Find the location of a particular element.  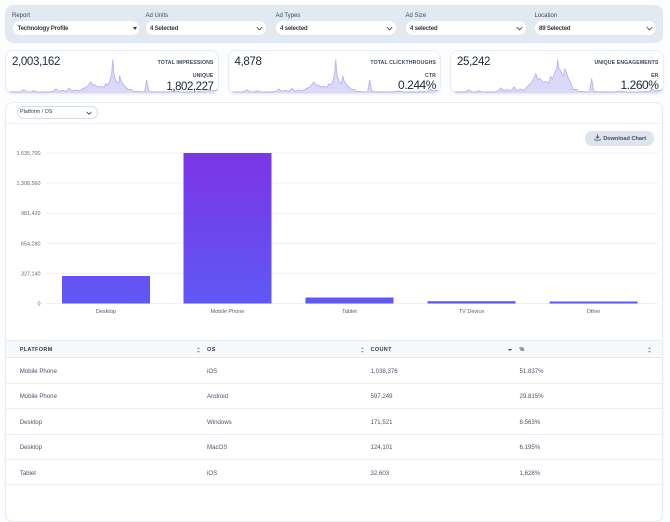

svg-text: Desktop is located at coordinates (106, 312).